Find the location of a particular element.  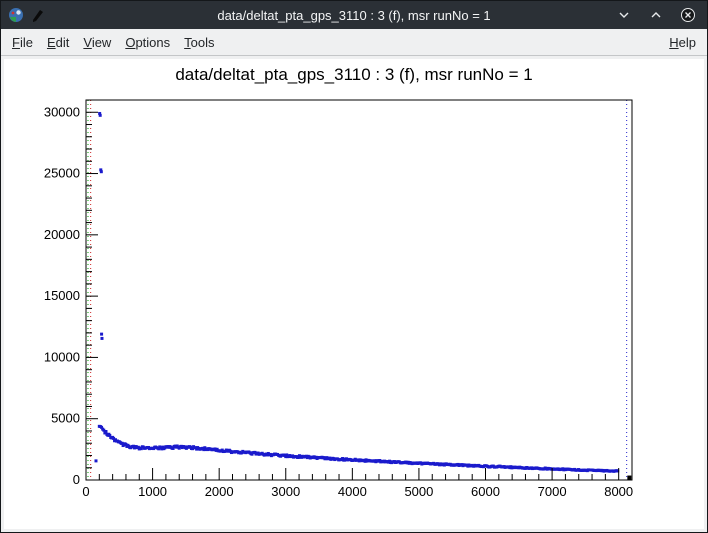

menu-edit: Edit is located at coordinates (58, 42).